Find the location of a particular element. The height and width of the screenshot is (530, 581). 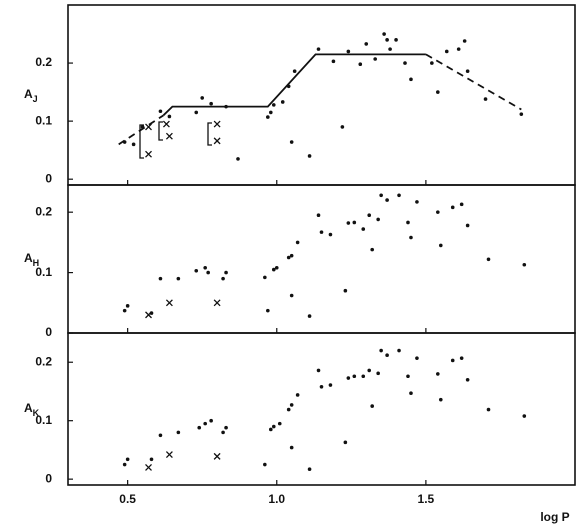

x-tick-label: 1.0 is located at coordinates (276, 499).